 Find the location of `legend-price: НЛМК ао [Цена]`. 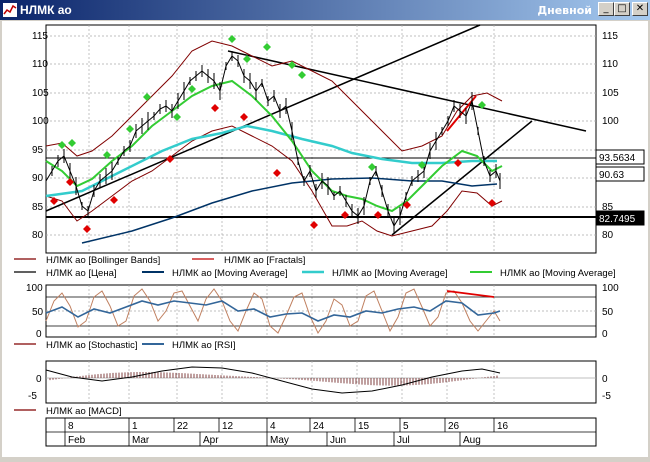

legend-price: НЛМК ао [Цена] is located at coordinates (81, 273).